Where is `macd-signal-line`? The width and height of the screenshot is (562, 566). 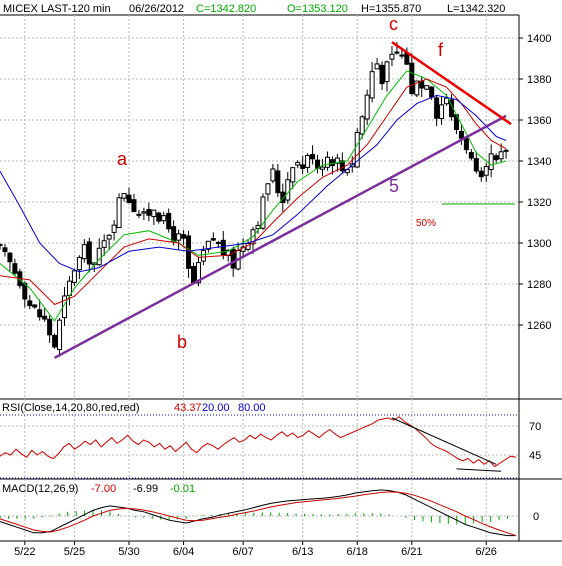
macd-signal-line is located at coordinates (258, 514).